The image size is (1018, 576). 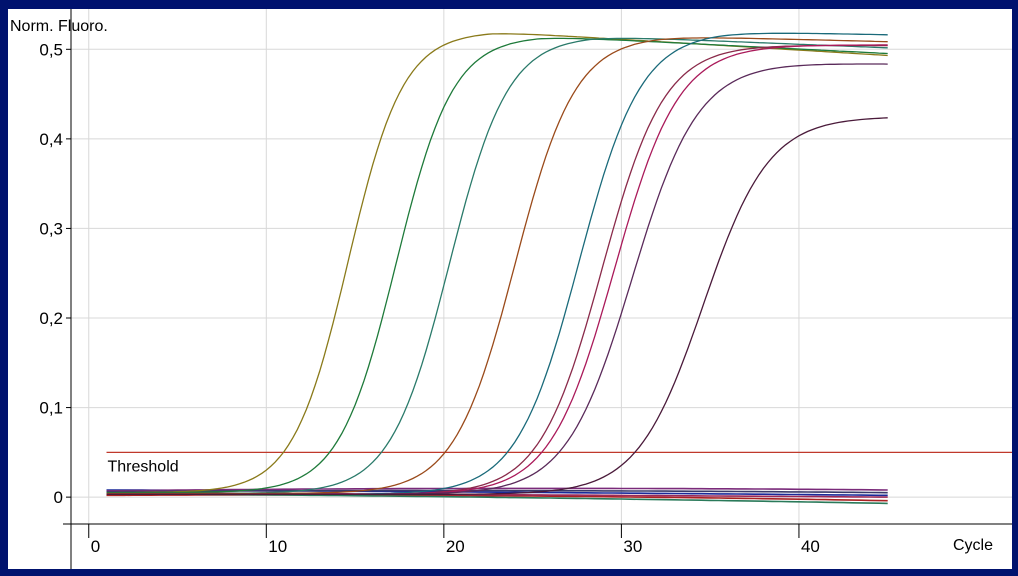 What do you see at coordinates (277, 546) in the screenshot?
I see `x-tick-label: 10` at bounding box center [277, 546].